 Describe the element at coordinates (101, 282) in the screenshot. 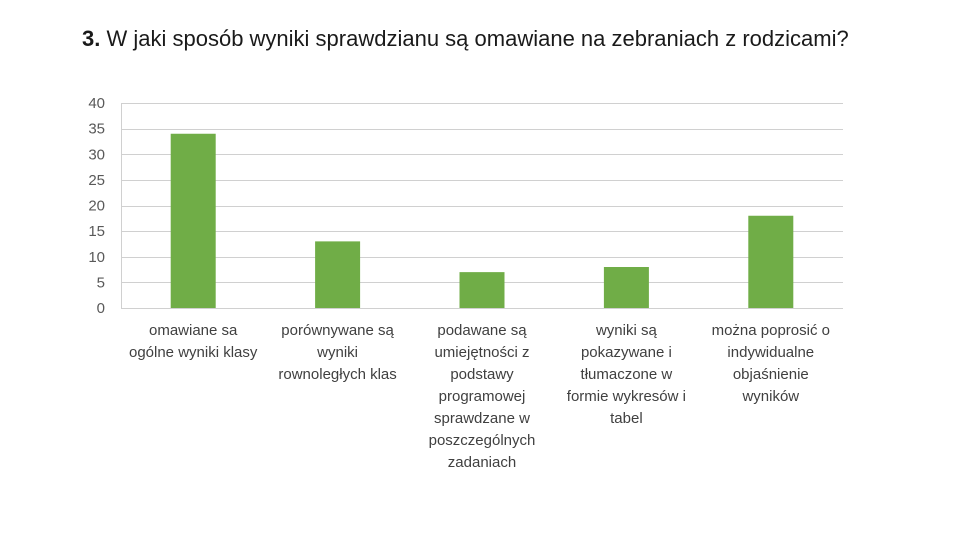

I see `y-tick-label: 5` at that location.